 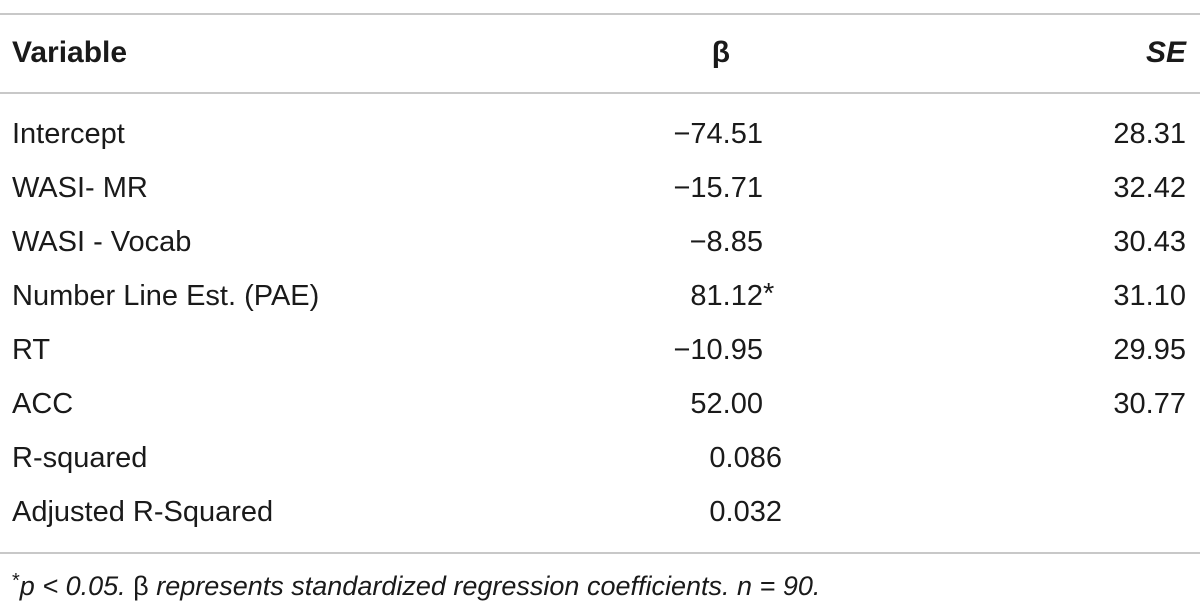 What do you see at coordinates (726, 296) in the screenshot?
I see `beta-value: 81.12` at bounding box center [726, 296].